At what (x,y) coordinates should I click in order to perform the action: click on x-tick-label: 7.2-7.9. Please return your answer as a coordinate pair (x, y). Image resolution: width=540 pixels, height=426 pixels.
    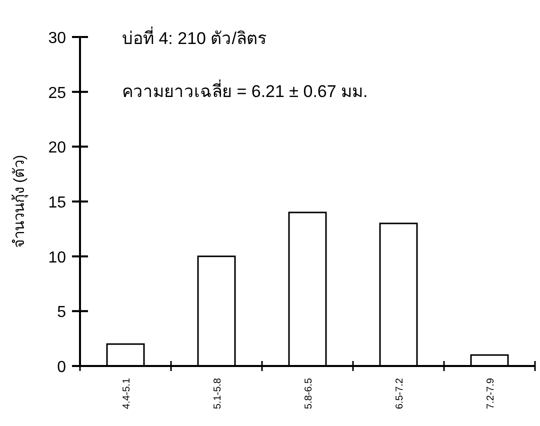
    Looking at the image, I should click on (491, 394).